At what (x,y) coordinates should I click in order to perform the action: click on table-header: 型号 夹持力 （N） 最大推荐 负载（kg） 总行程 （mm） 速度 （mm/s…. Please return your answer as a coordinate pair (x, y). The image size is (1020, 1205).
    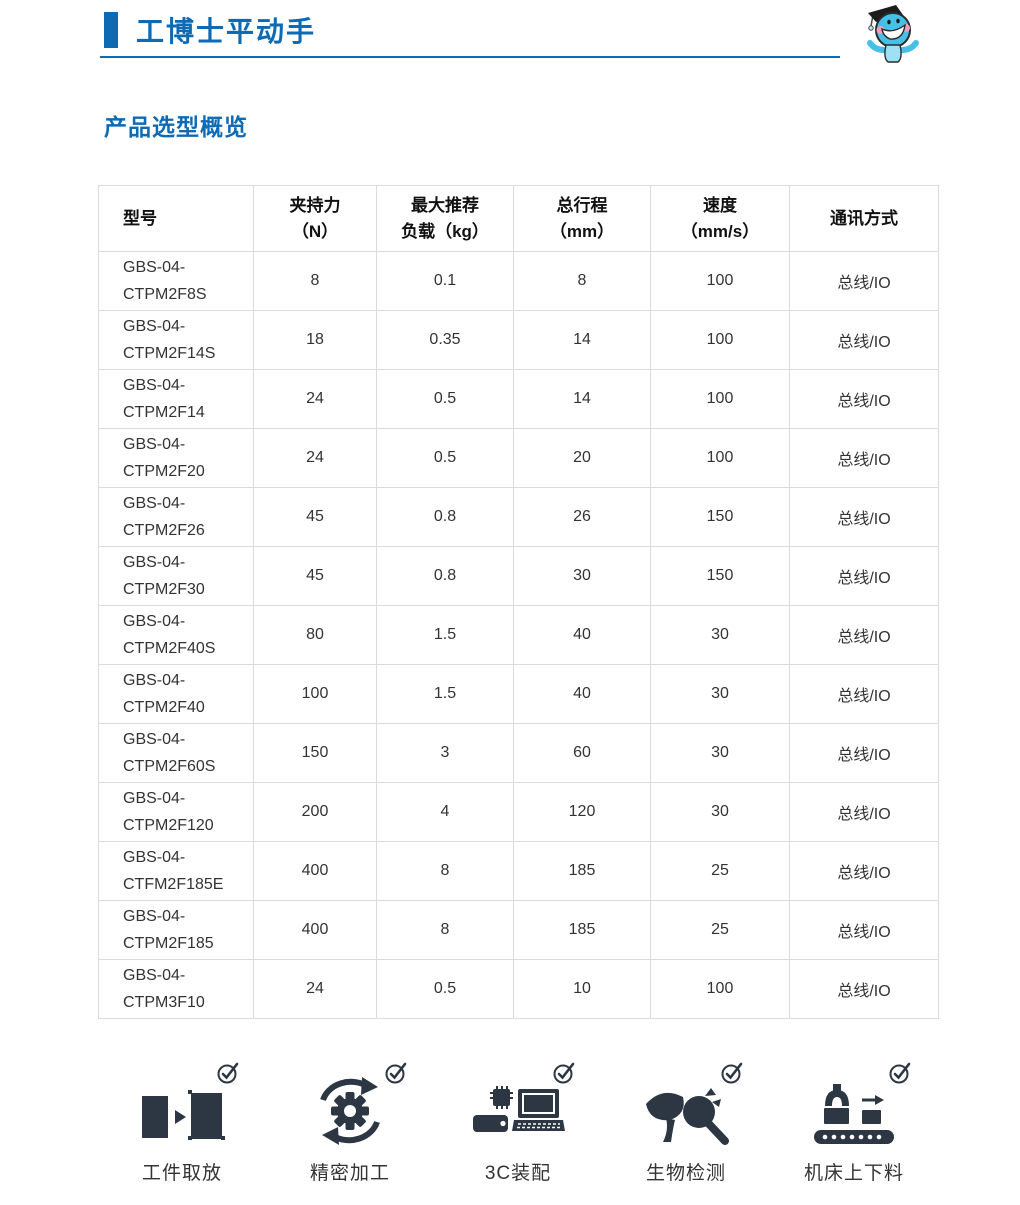
    Looking at the image, I should click on (518, 218).